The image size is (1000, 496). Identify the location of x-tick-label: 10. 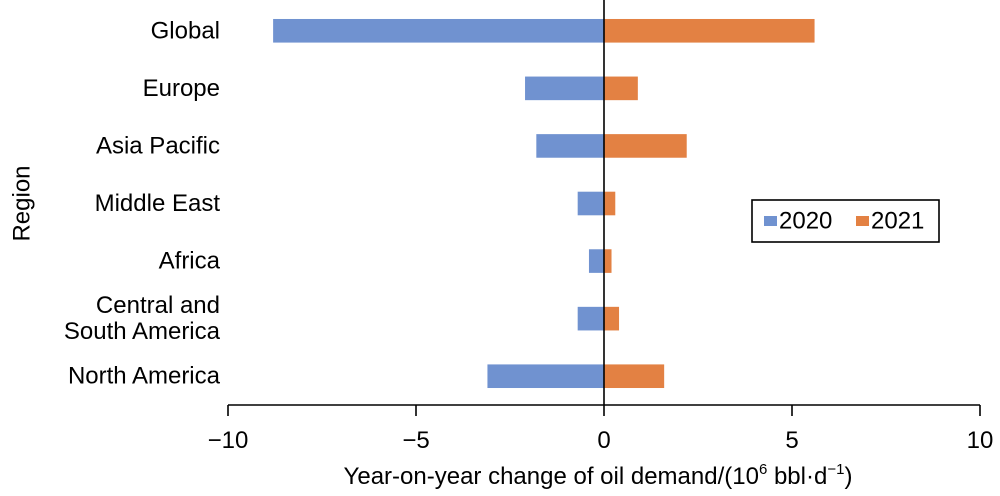
(980, 440).